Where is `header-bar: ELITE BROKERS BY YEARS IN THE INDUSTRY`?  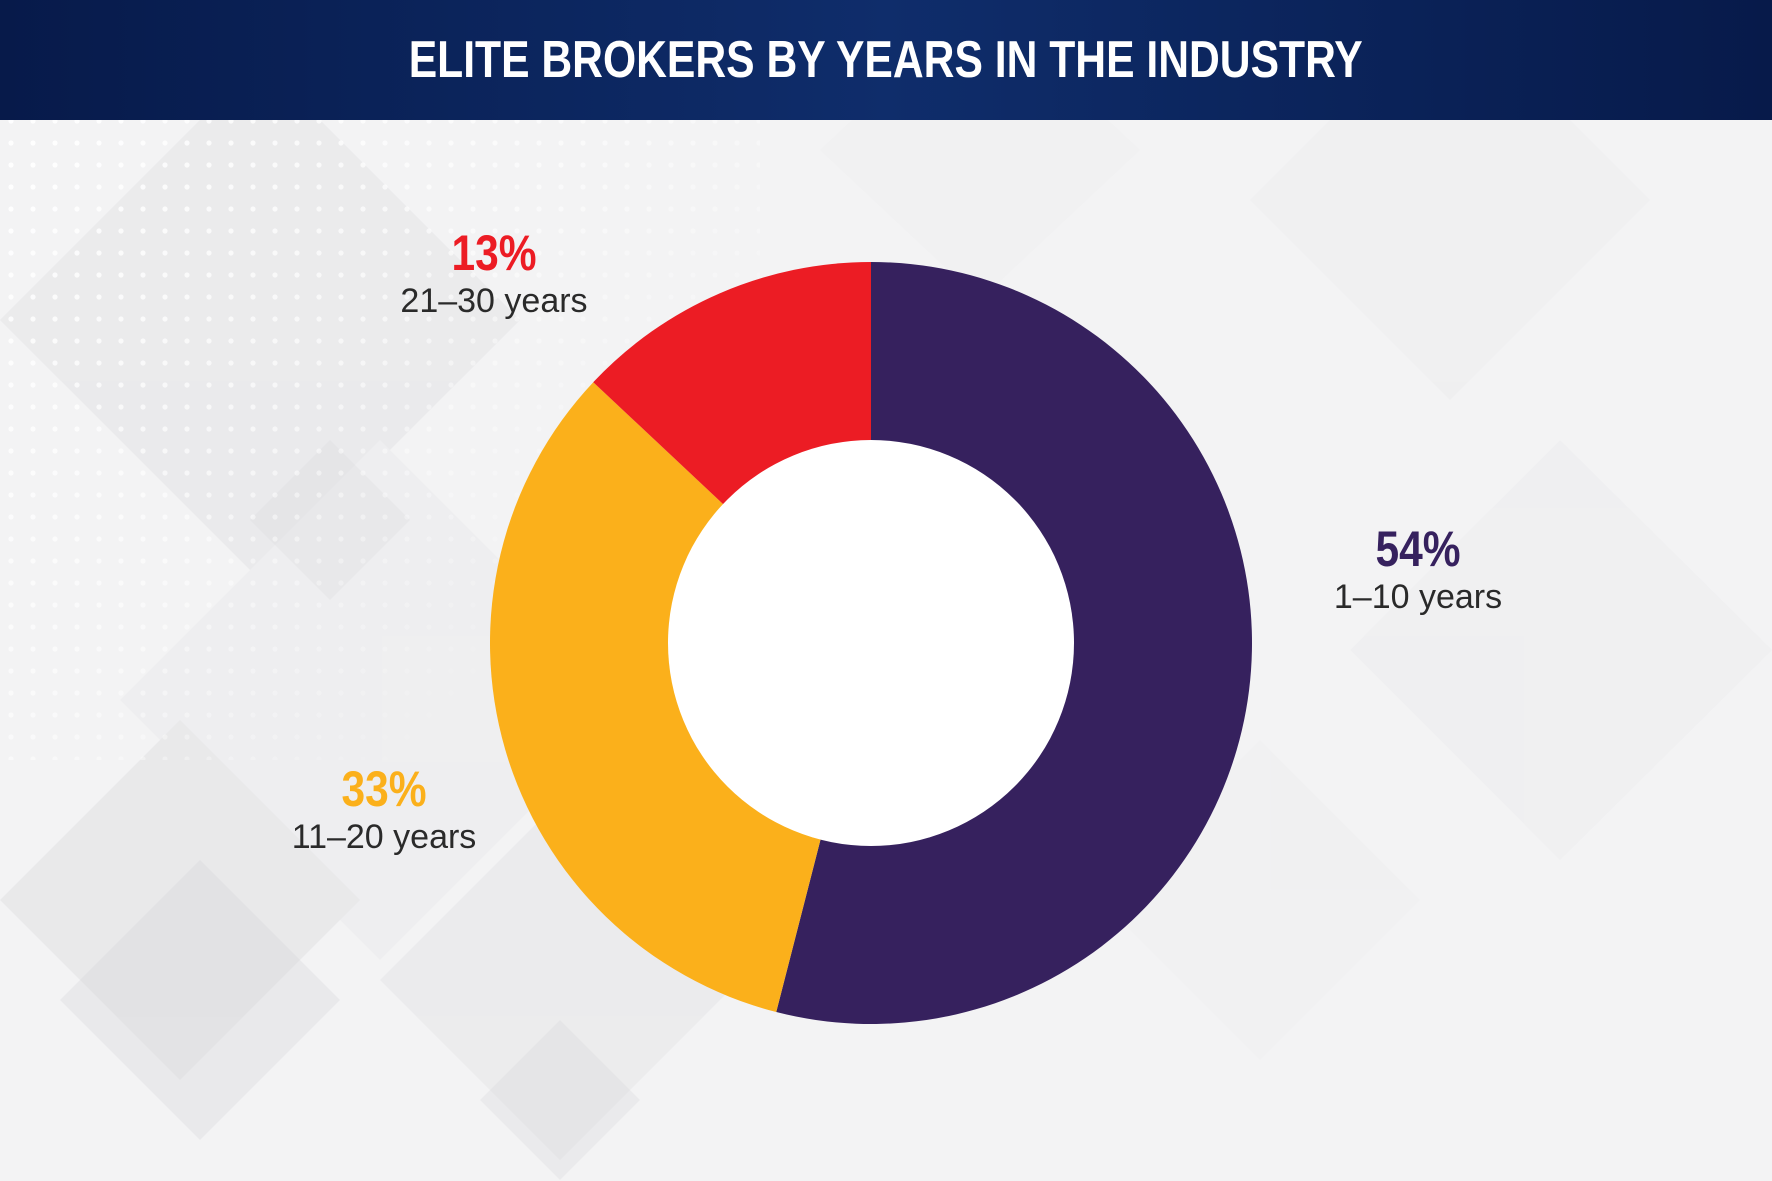 header-bar: ELITE BROKERS BY YEARS IN THE INDUSTRY is located at coordinates (886, 60).